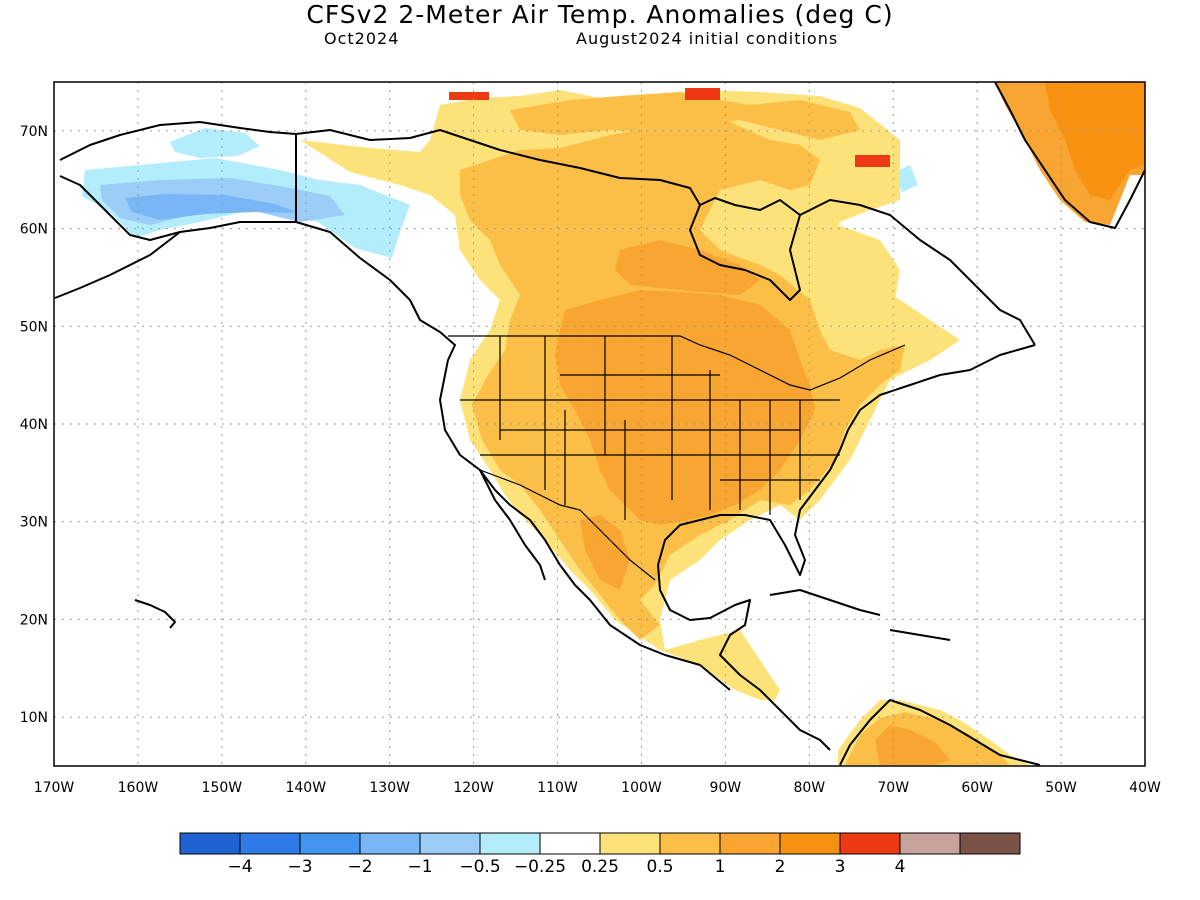 This screenshot has width=1200, height=900. Describe the element at coordinates (893, 788) in the screenshot. I see `longitude-tick-label: 70W` at that location.